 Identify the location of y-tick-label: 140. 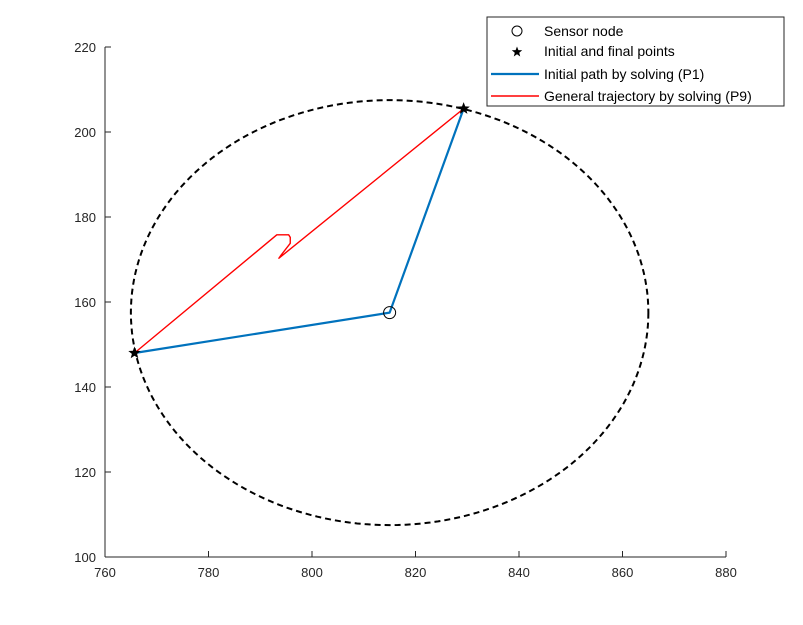
(85, 387).